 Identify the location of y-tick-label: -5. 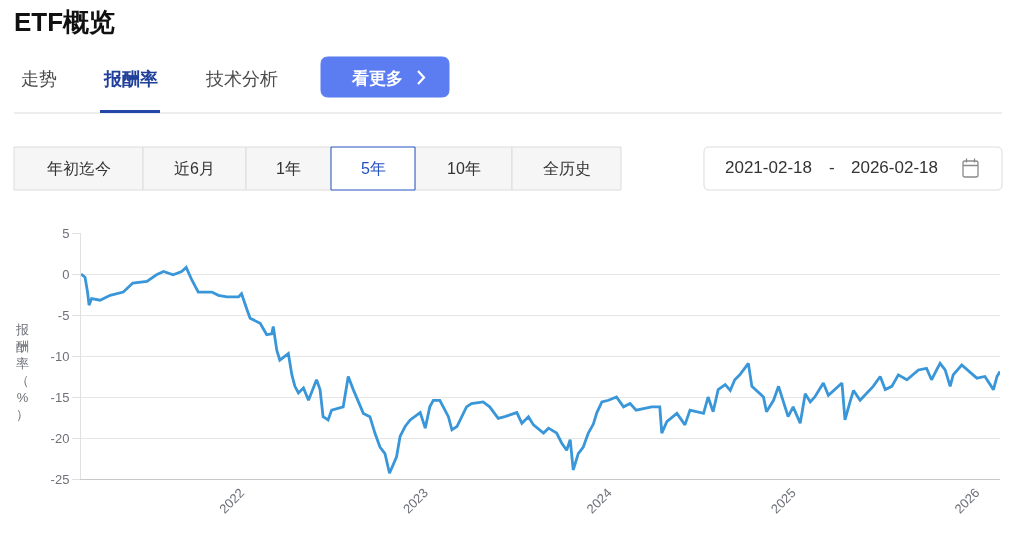
(63, 315).